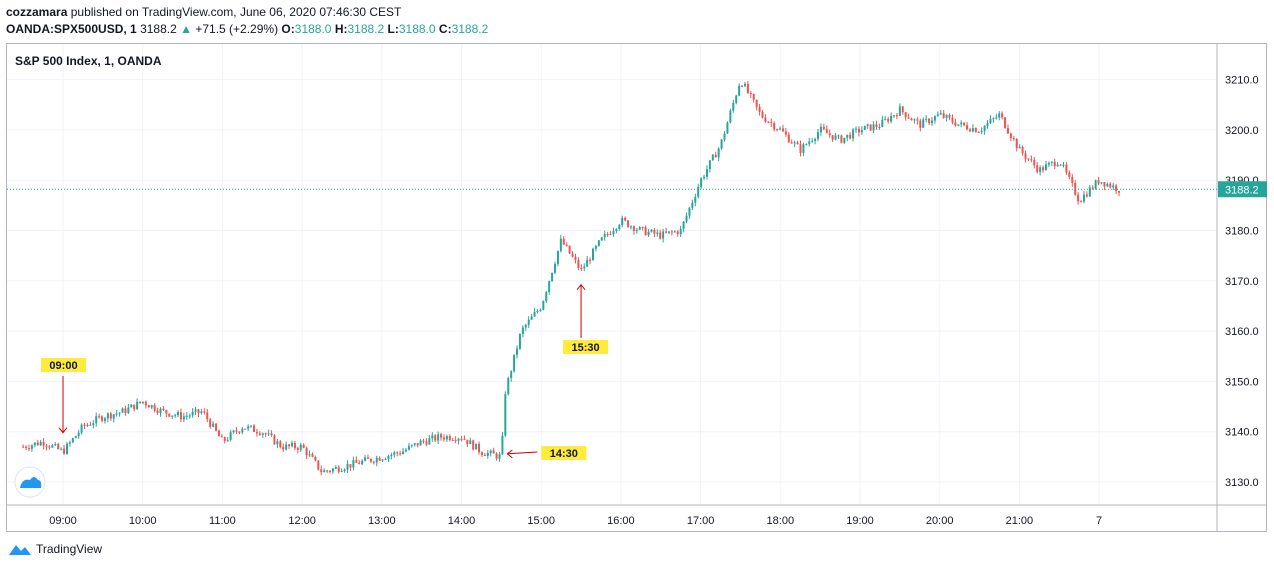 The width and height of the screenshot is (1274, 569). What do you see at coordinates (701, 521) in the screenshot?
I see `time-tick-label: 17:00` at bounding box center [701, 521].